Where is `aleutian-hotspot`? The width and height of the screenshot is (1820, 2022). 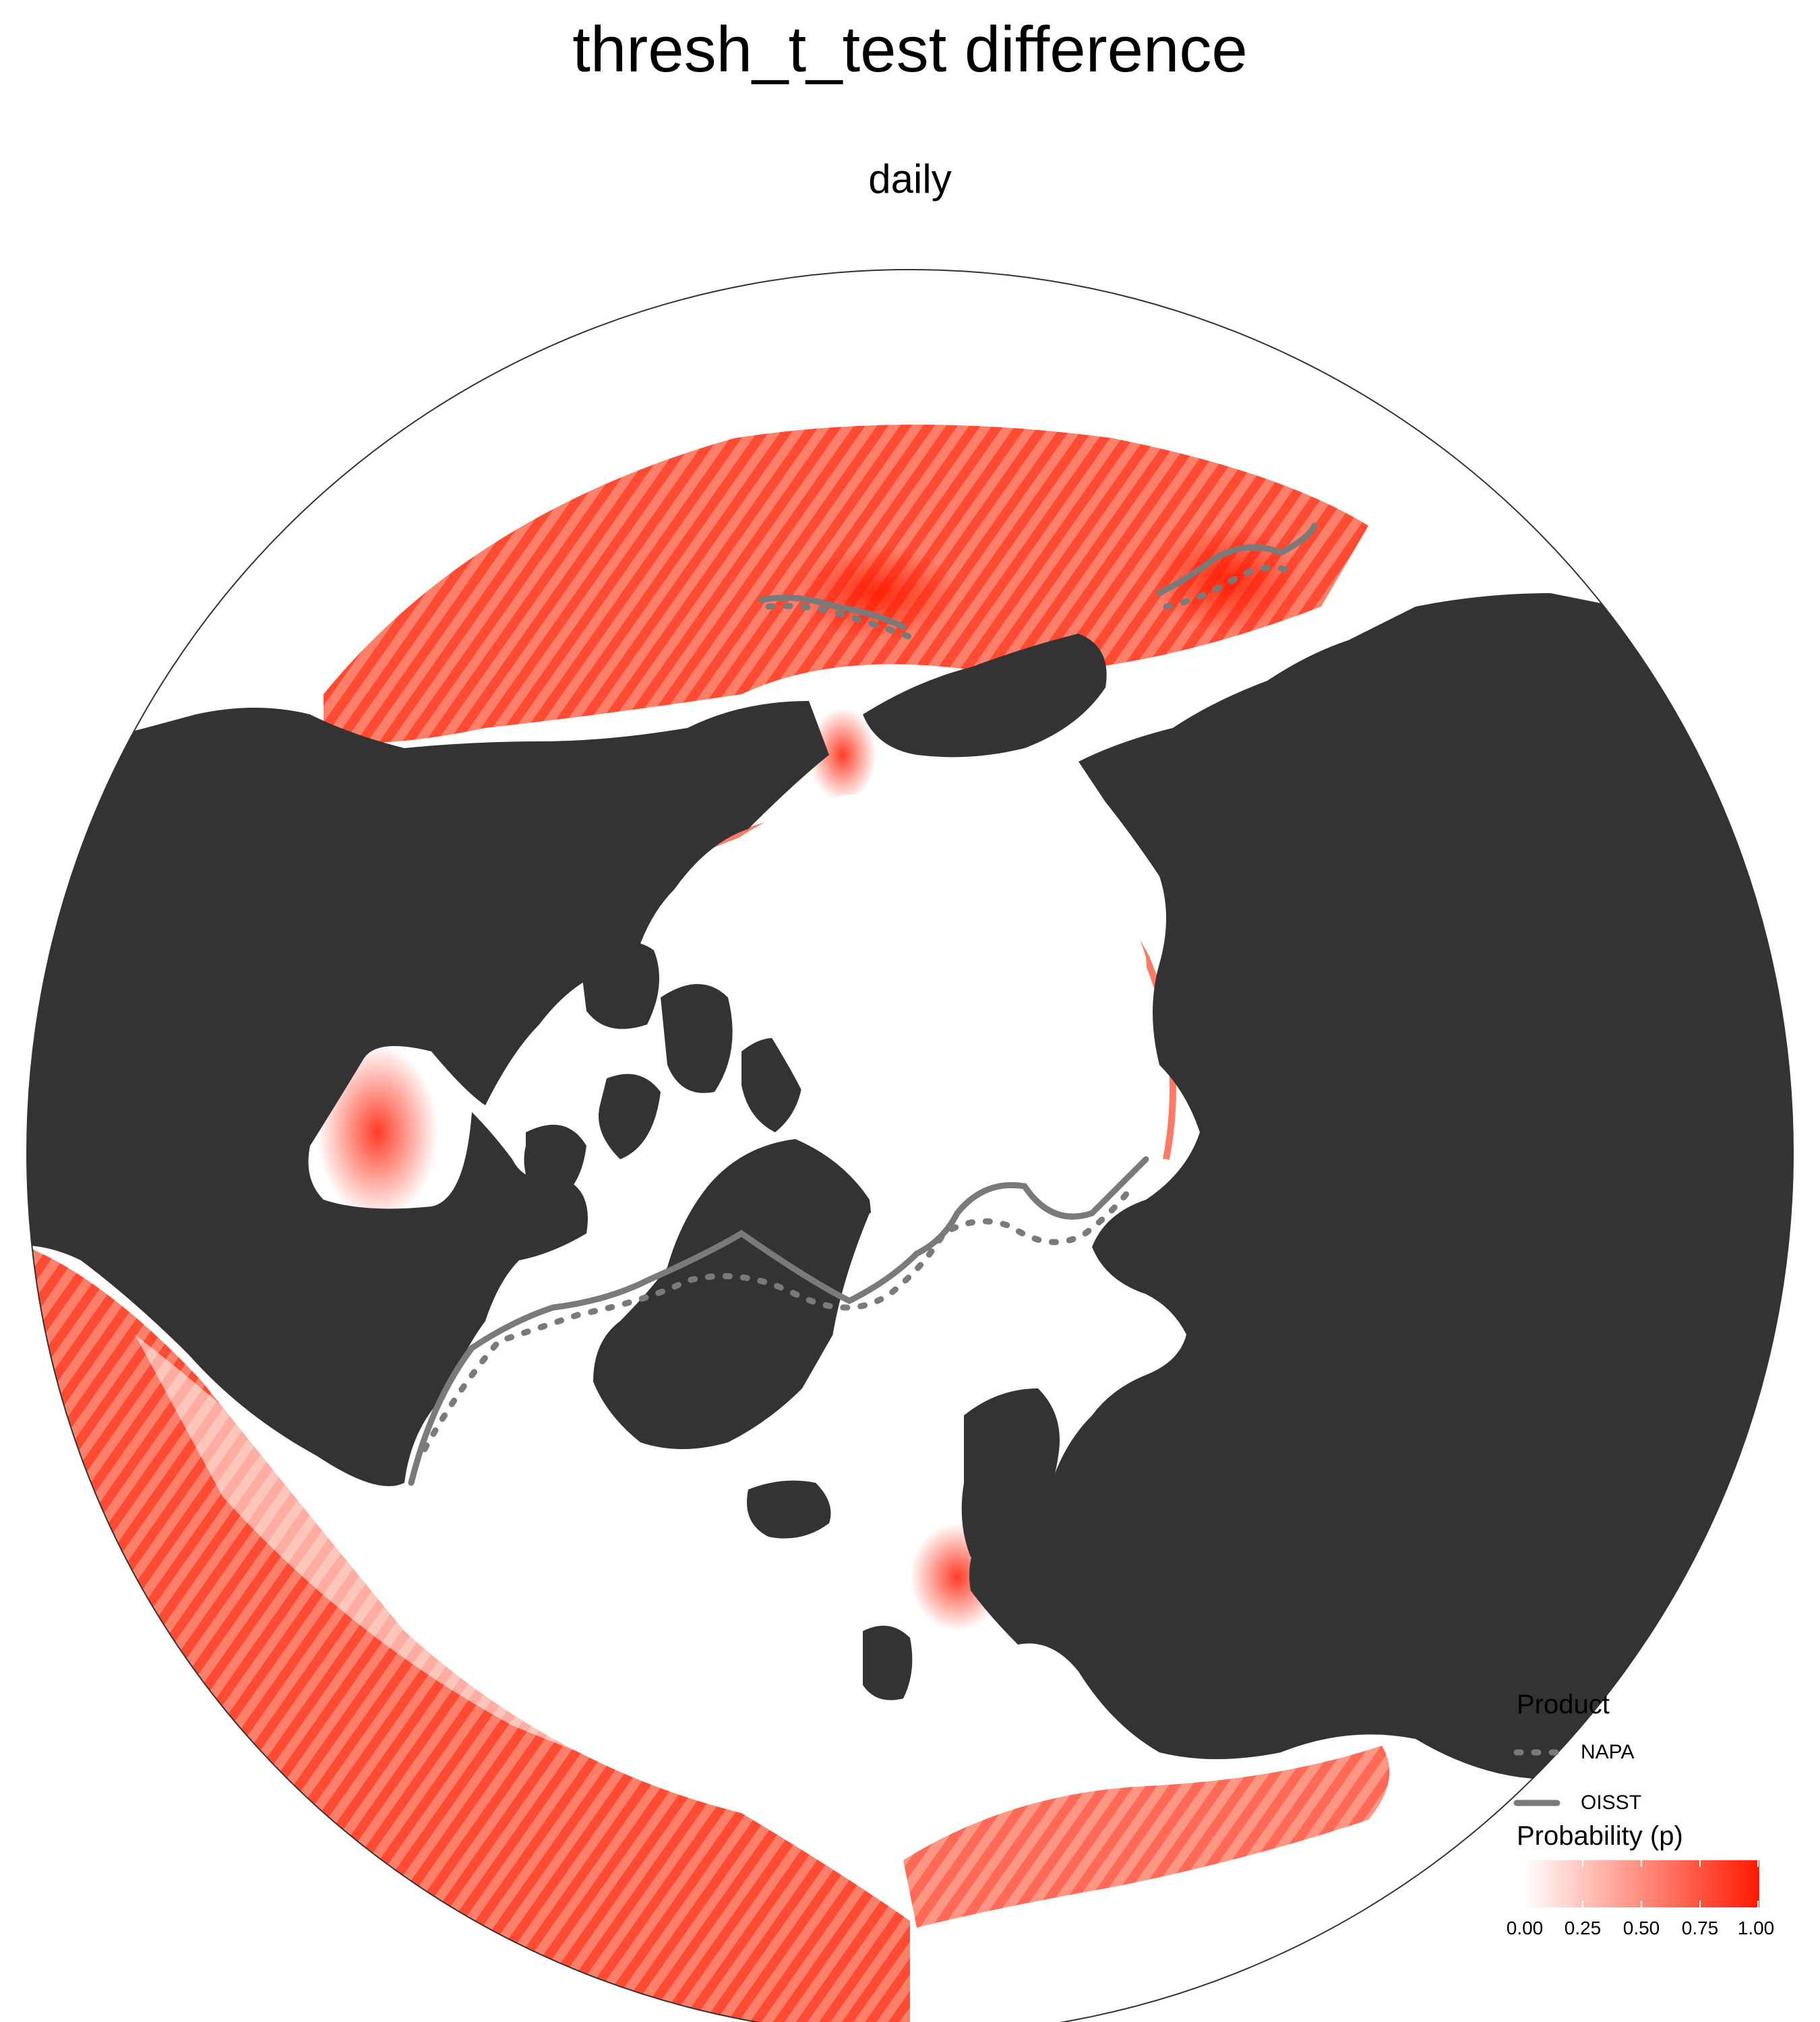 aleutian-hotspot is located at coordinates (876, 593).